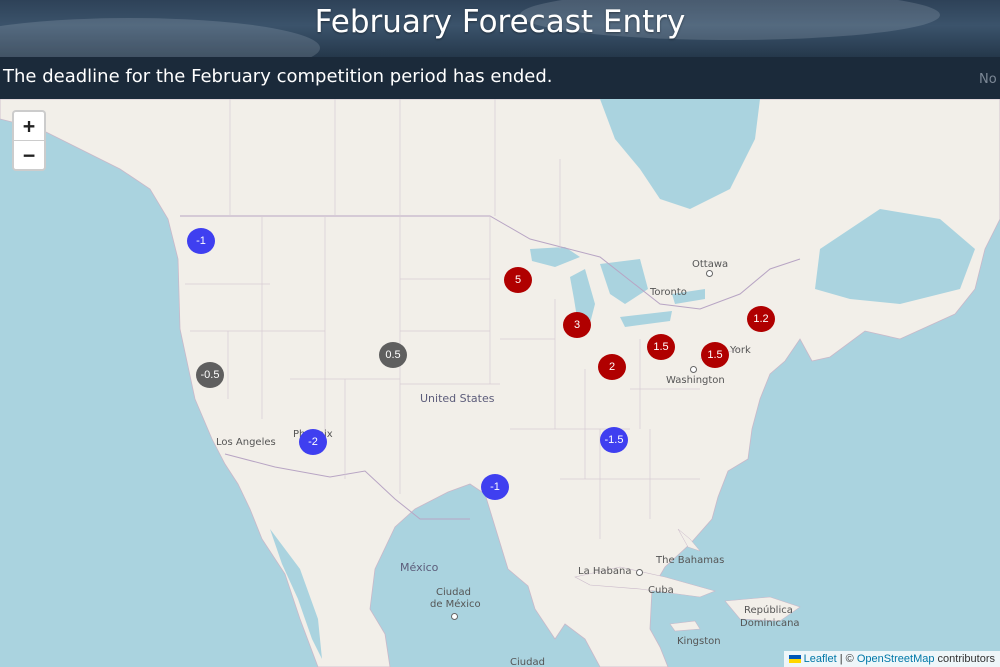 This screenshot has width=1000, height=667. Describe the element at coordinates (988, 79) in the screenshot. I see `status-right-text: No` at that location.